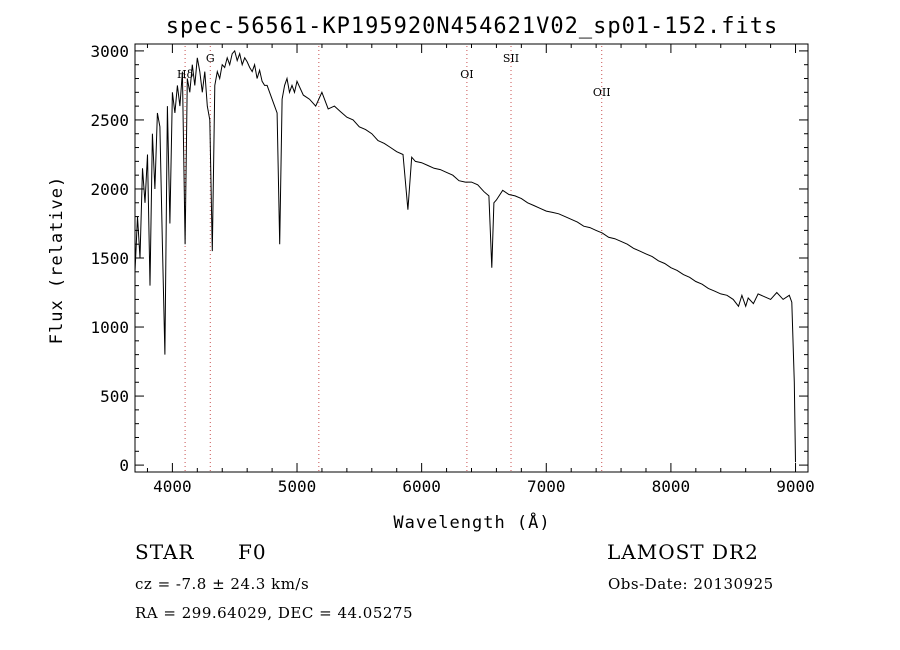 The image size is (900, 650). What do you see at coordinates (57, 260) in the screenshot?
I see `y-axis-label: Flux (relative)` at bounding box center [57, 260].